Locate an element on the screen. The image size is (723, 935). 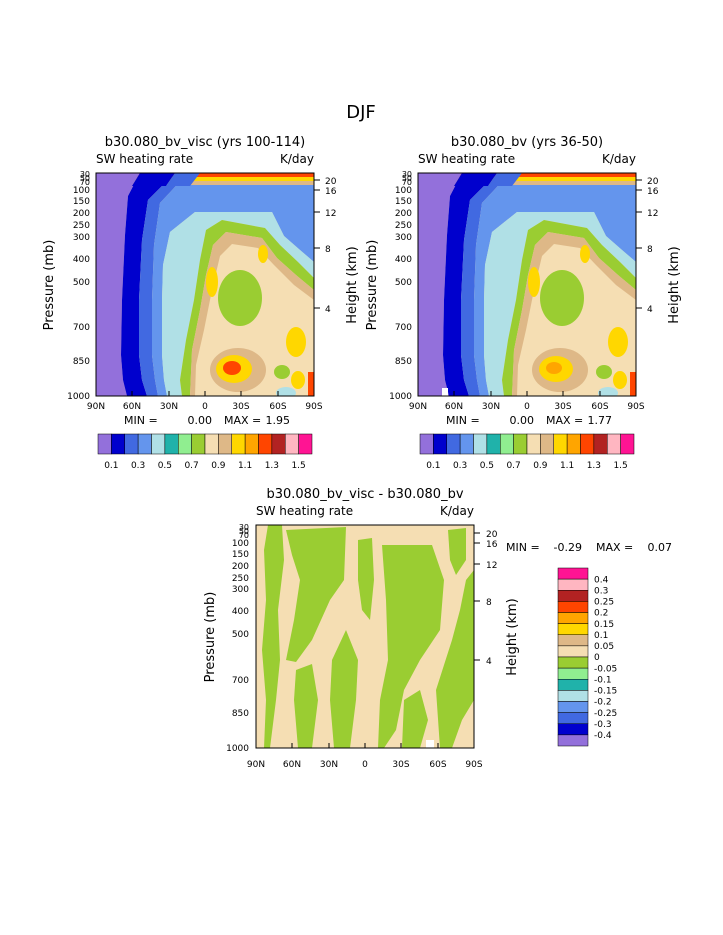
colorbar-label: 0 is located at coordinates (597, 658).